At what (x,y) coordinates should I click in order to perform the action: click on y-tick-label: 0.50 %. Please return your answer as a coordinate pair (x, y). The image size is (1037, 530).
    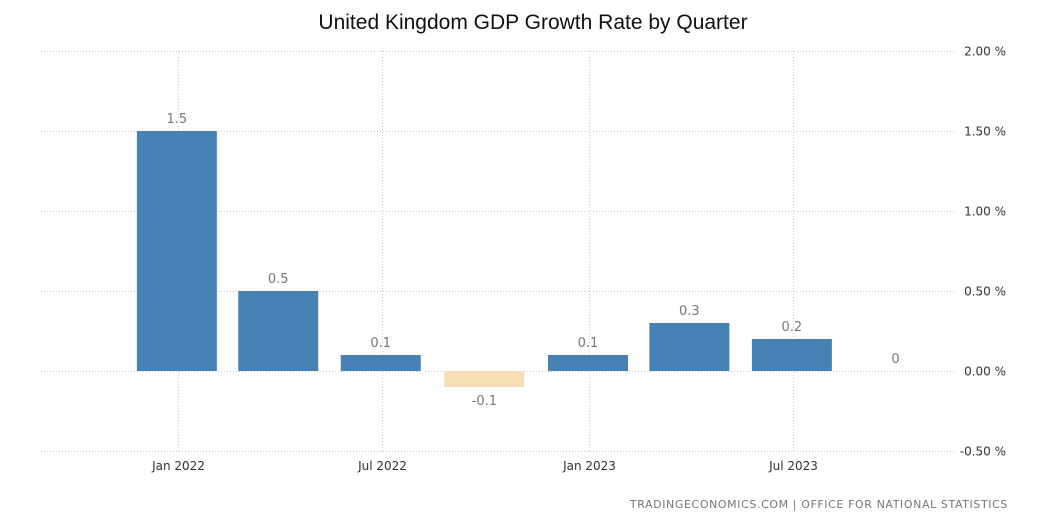
    Looking at the image, I should click on (985, 292).